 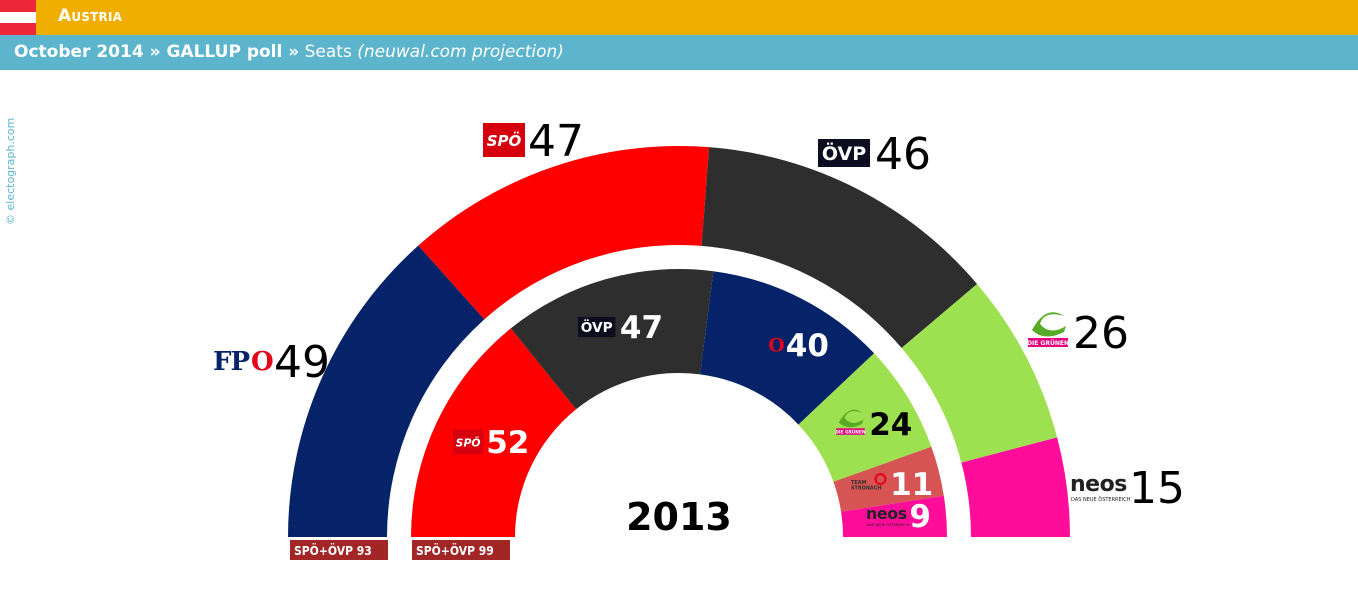 I want to click on label-2013-ovp: ÖVP 47, so click(x=620, y=328).